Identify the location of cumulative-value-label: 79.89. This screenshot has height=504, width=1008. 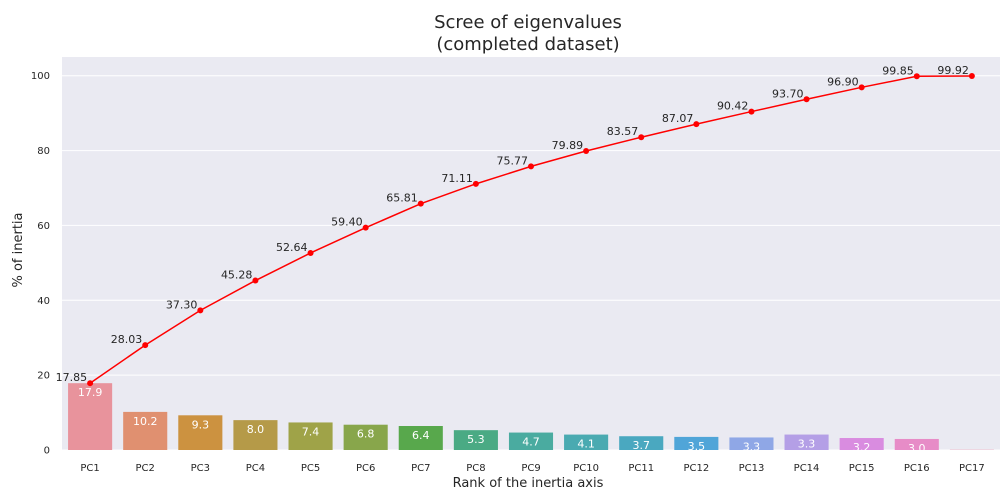
(568, 145).